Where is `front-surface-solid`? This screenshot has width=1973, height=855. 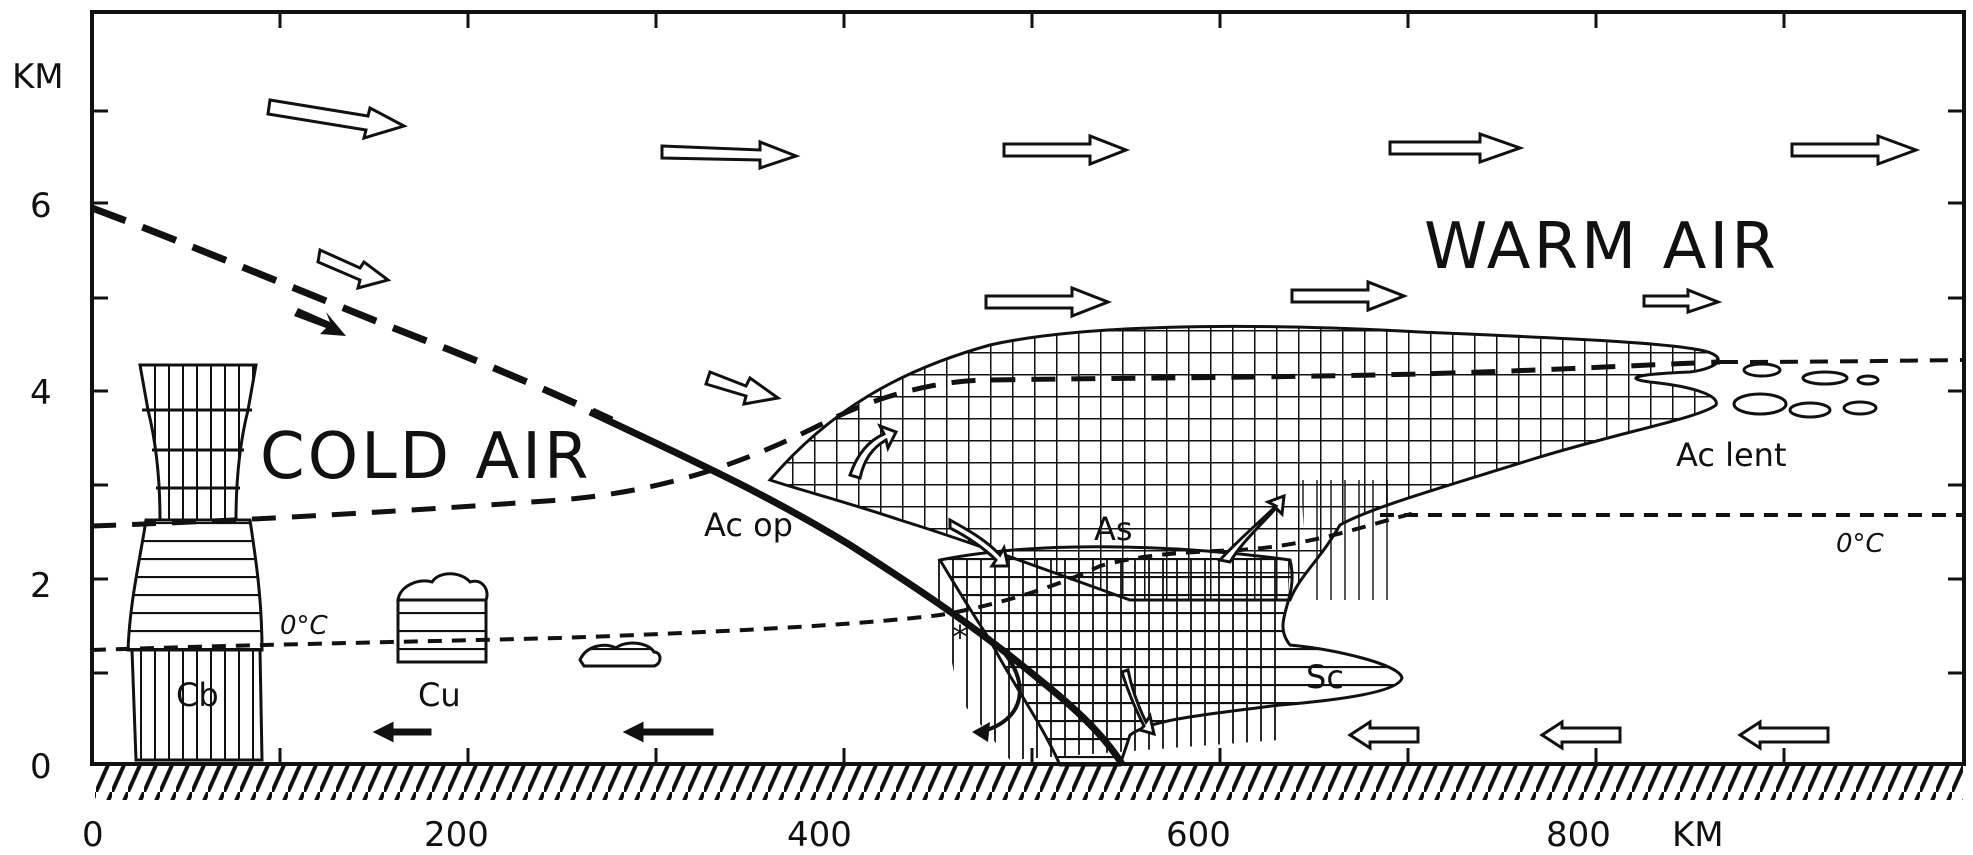 front-surface-solid is located at coordinates (856, 587).